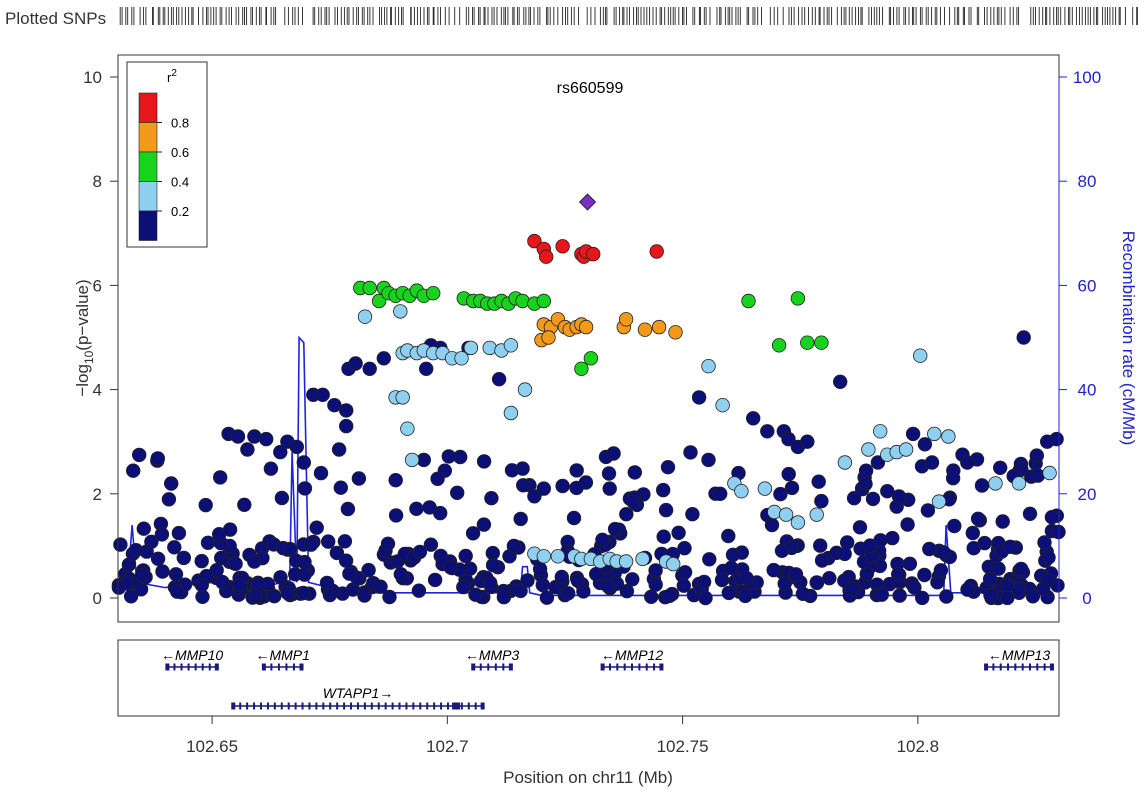  Describe the element at coordinates (632, 655) in the screenshot. I see `gene-label-mmp12: ←MMP12` at that location.